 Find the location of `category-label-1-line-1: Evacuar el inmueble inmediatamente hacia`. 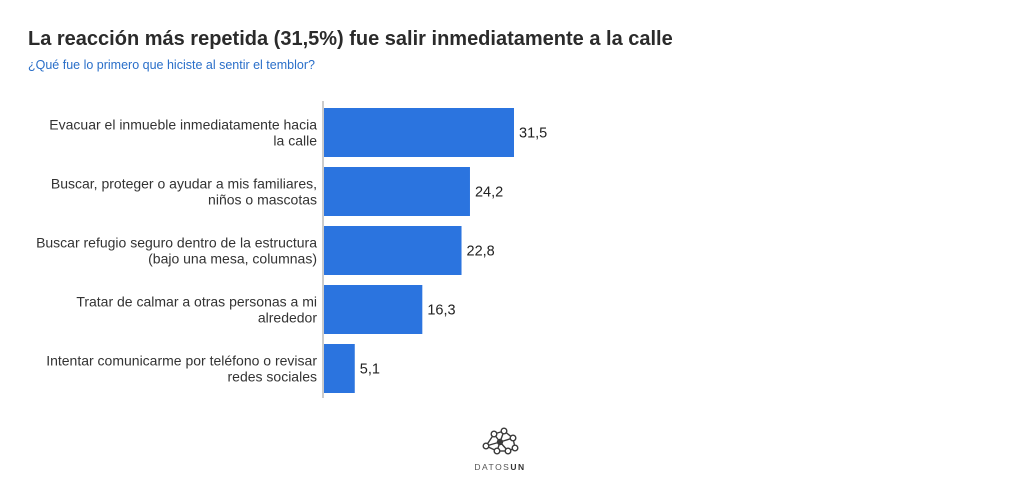

category-label-1-line-1: Evacuar el inmueble inmediatamente hacia is located at coordinates (183, 125).